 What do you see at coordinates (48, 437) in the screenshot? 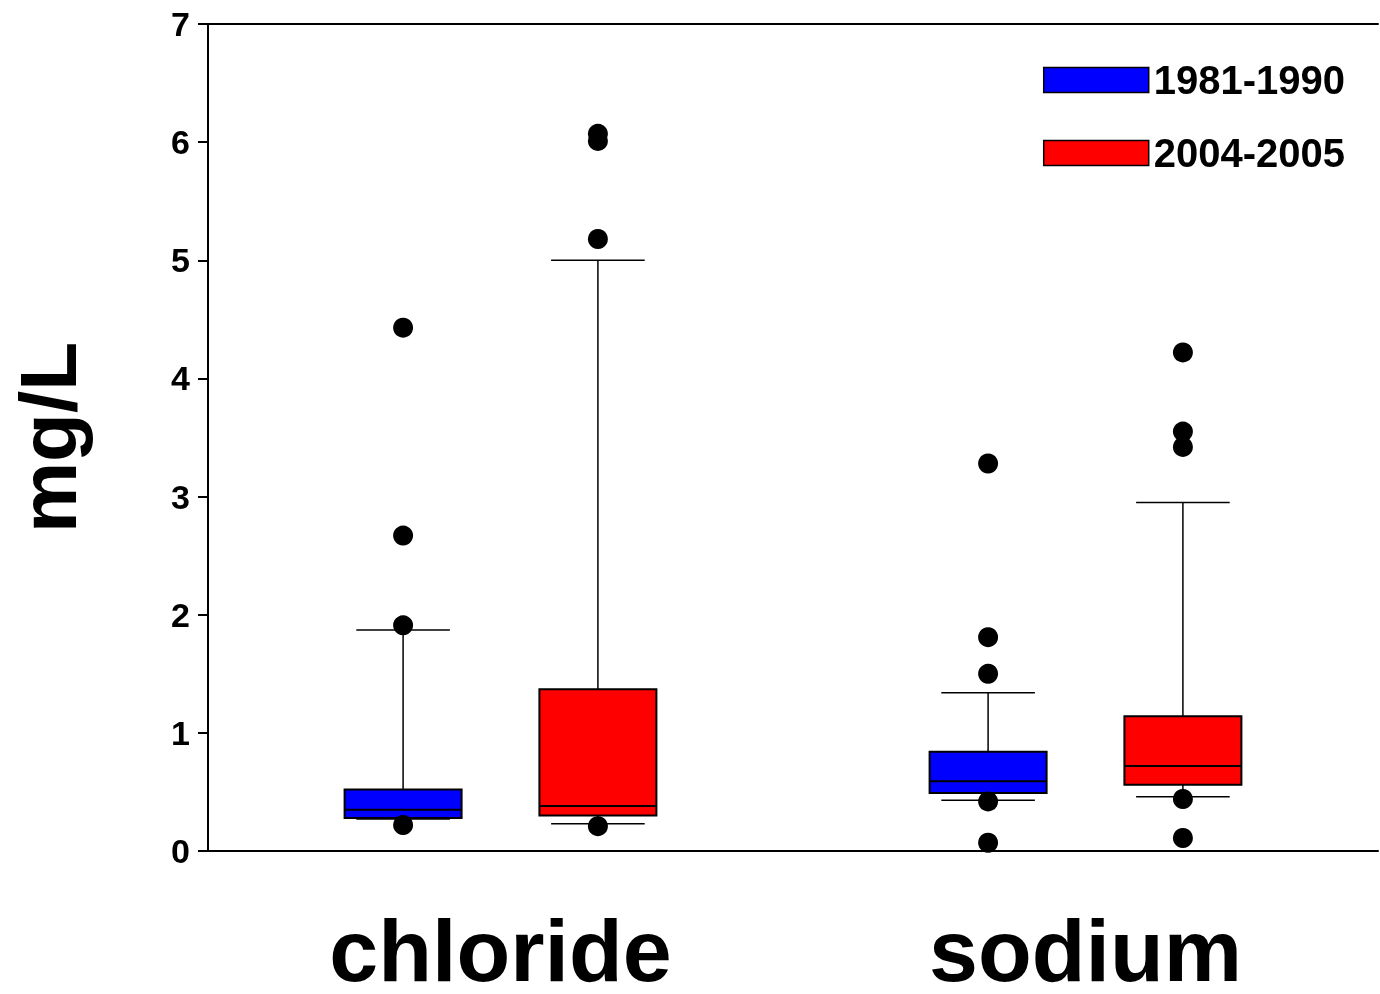
I see `y-axis-title: mg/L` at bounding box center [48, 437].